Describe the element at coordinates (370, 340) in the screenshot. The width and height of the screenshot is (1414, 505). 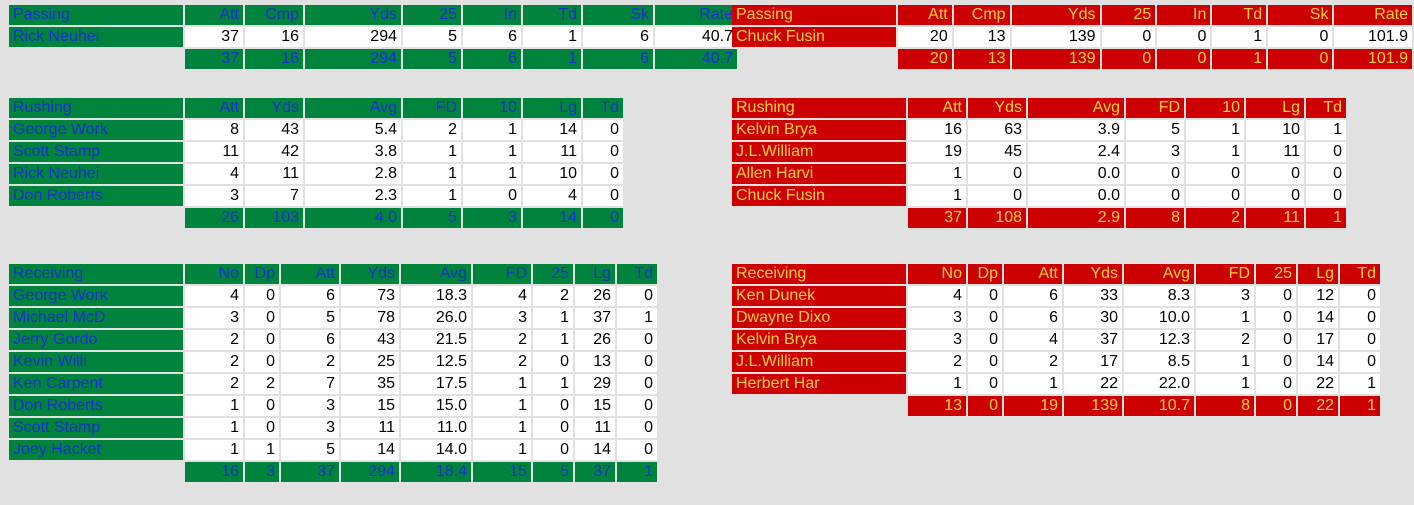
I see `stat-value: 43` at that location.